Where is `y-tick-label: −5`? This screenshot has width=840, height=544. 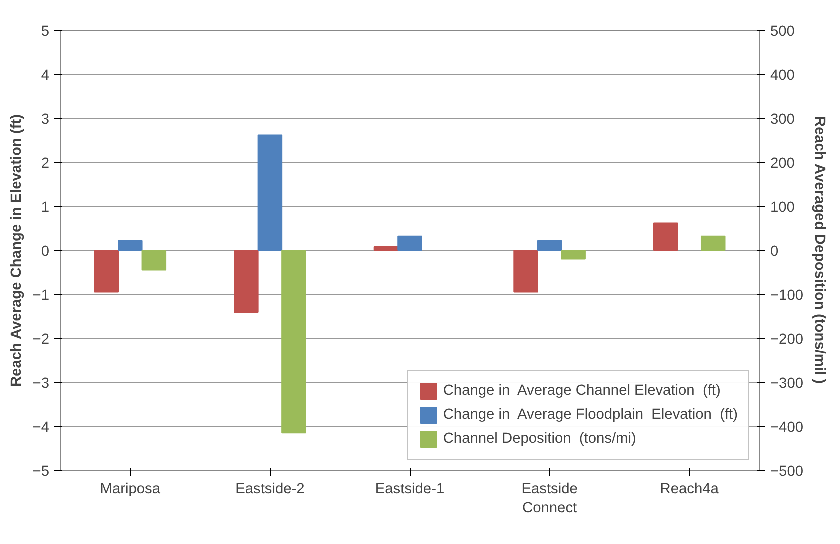 y-tick-label: −5 is located at coordinates (41, 472).